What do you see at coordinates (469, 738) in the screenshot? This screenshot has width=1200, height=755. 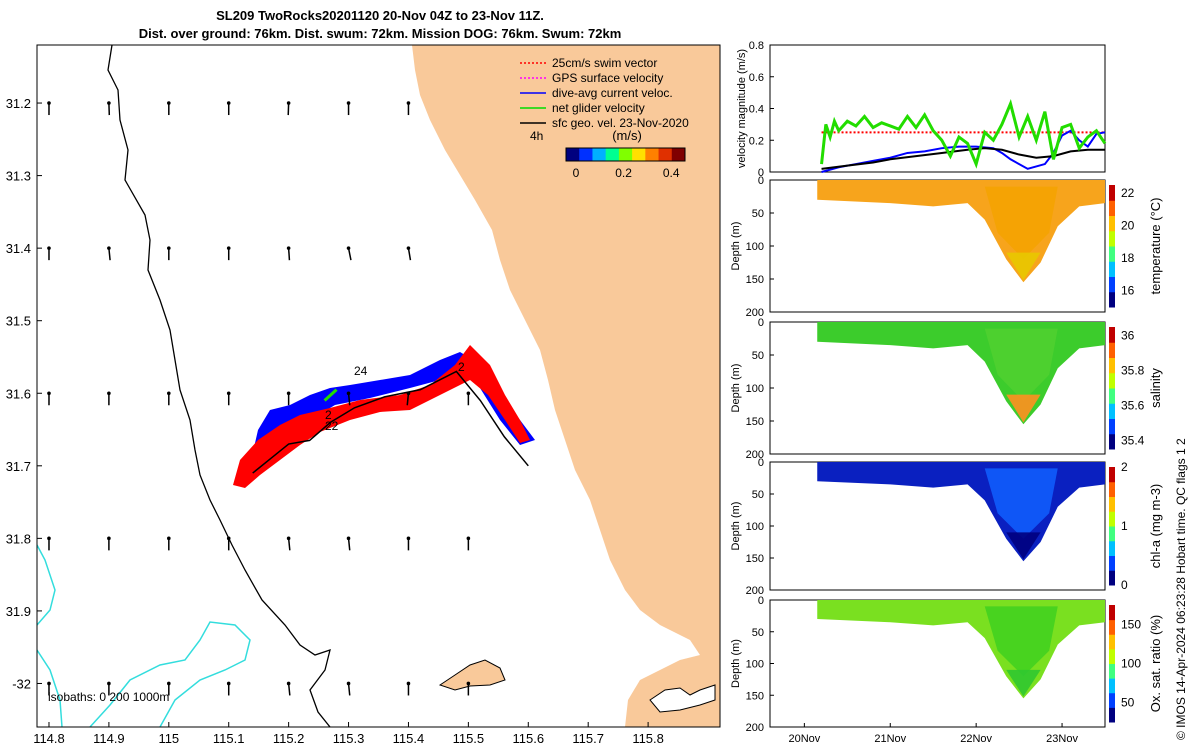 I see `map-x-tick-label: 115.5` at bounding box center [469, 738].